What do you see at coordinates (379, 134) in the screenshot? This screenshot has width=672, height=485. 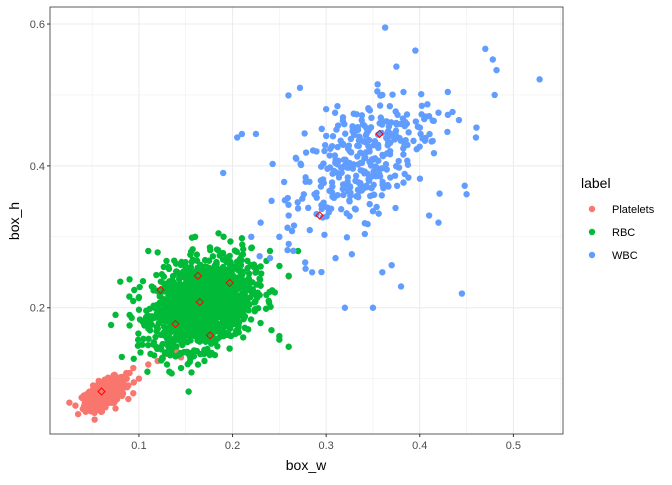 I see `mean-marker-wbc` at bounding box center [379, 134].